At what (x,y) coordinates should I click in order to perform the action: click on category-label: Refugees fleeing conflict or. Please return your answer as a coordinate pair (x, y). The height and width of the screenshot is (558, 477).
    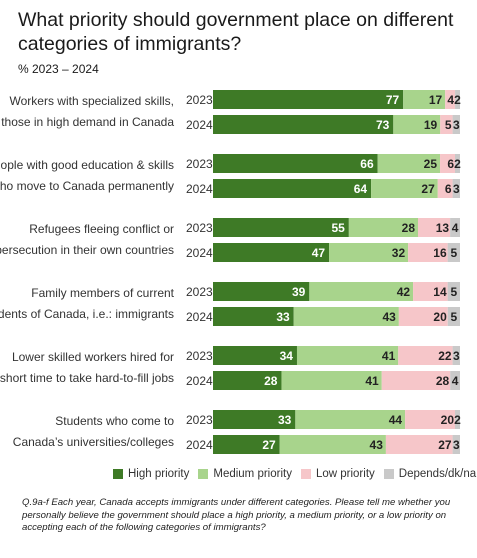
    Looking at the image, I should click on (101, 229).